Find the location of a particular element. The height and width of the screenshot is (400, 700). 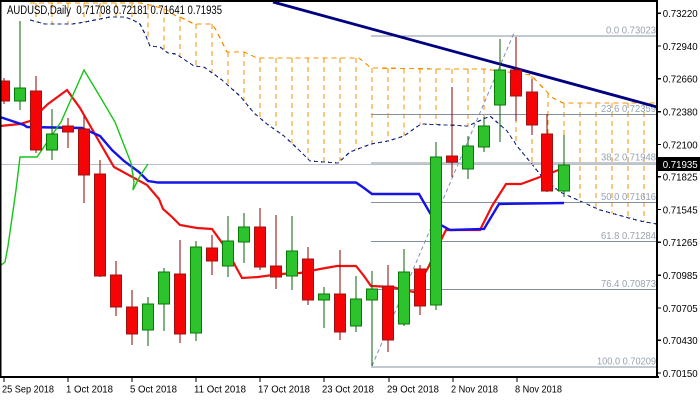

svg-text: 0.71545 is located at coordinates (680, 210).